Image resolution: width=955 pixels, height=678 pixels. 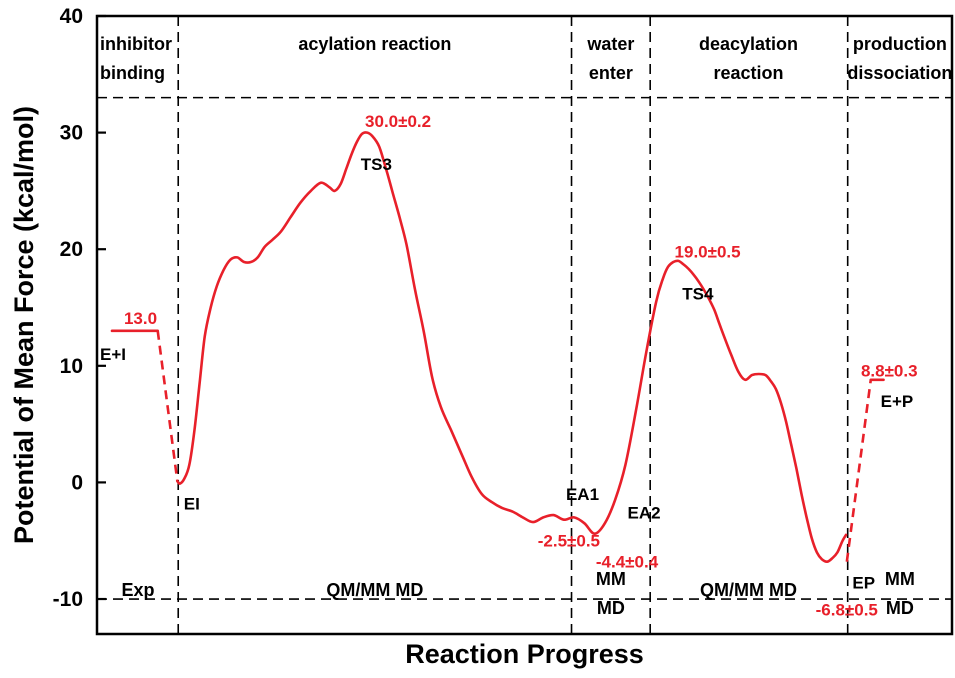 What do you see at coordinates (71, 133) in the screenshot?
I see `y-tick-label: 30` at bounding box center [71, 133].